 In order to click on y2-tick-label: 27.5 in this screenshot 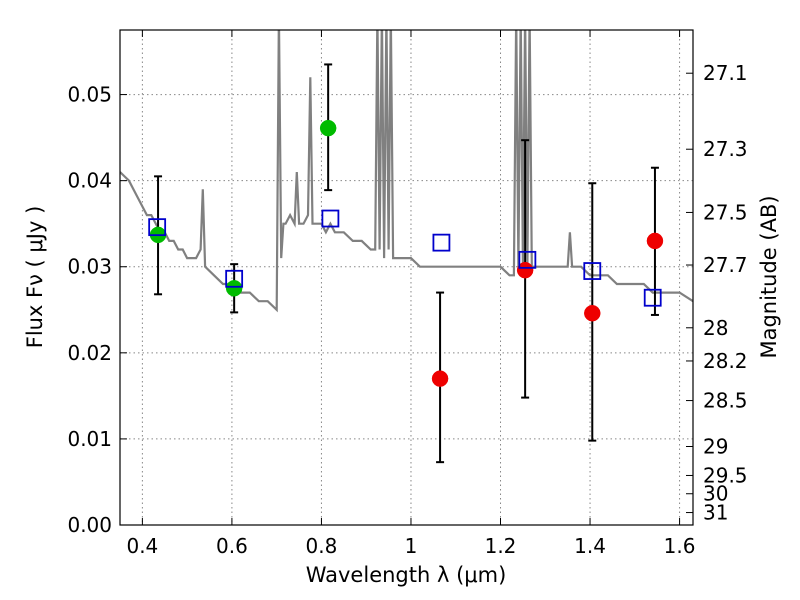, I will do `click(725, 212)`.